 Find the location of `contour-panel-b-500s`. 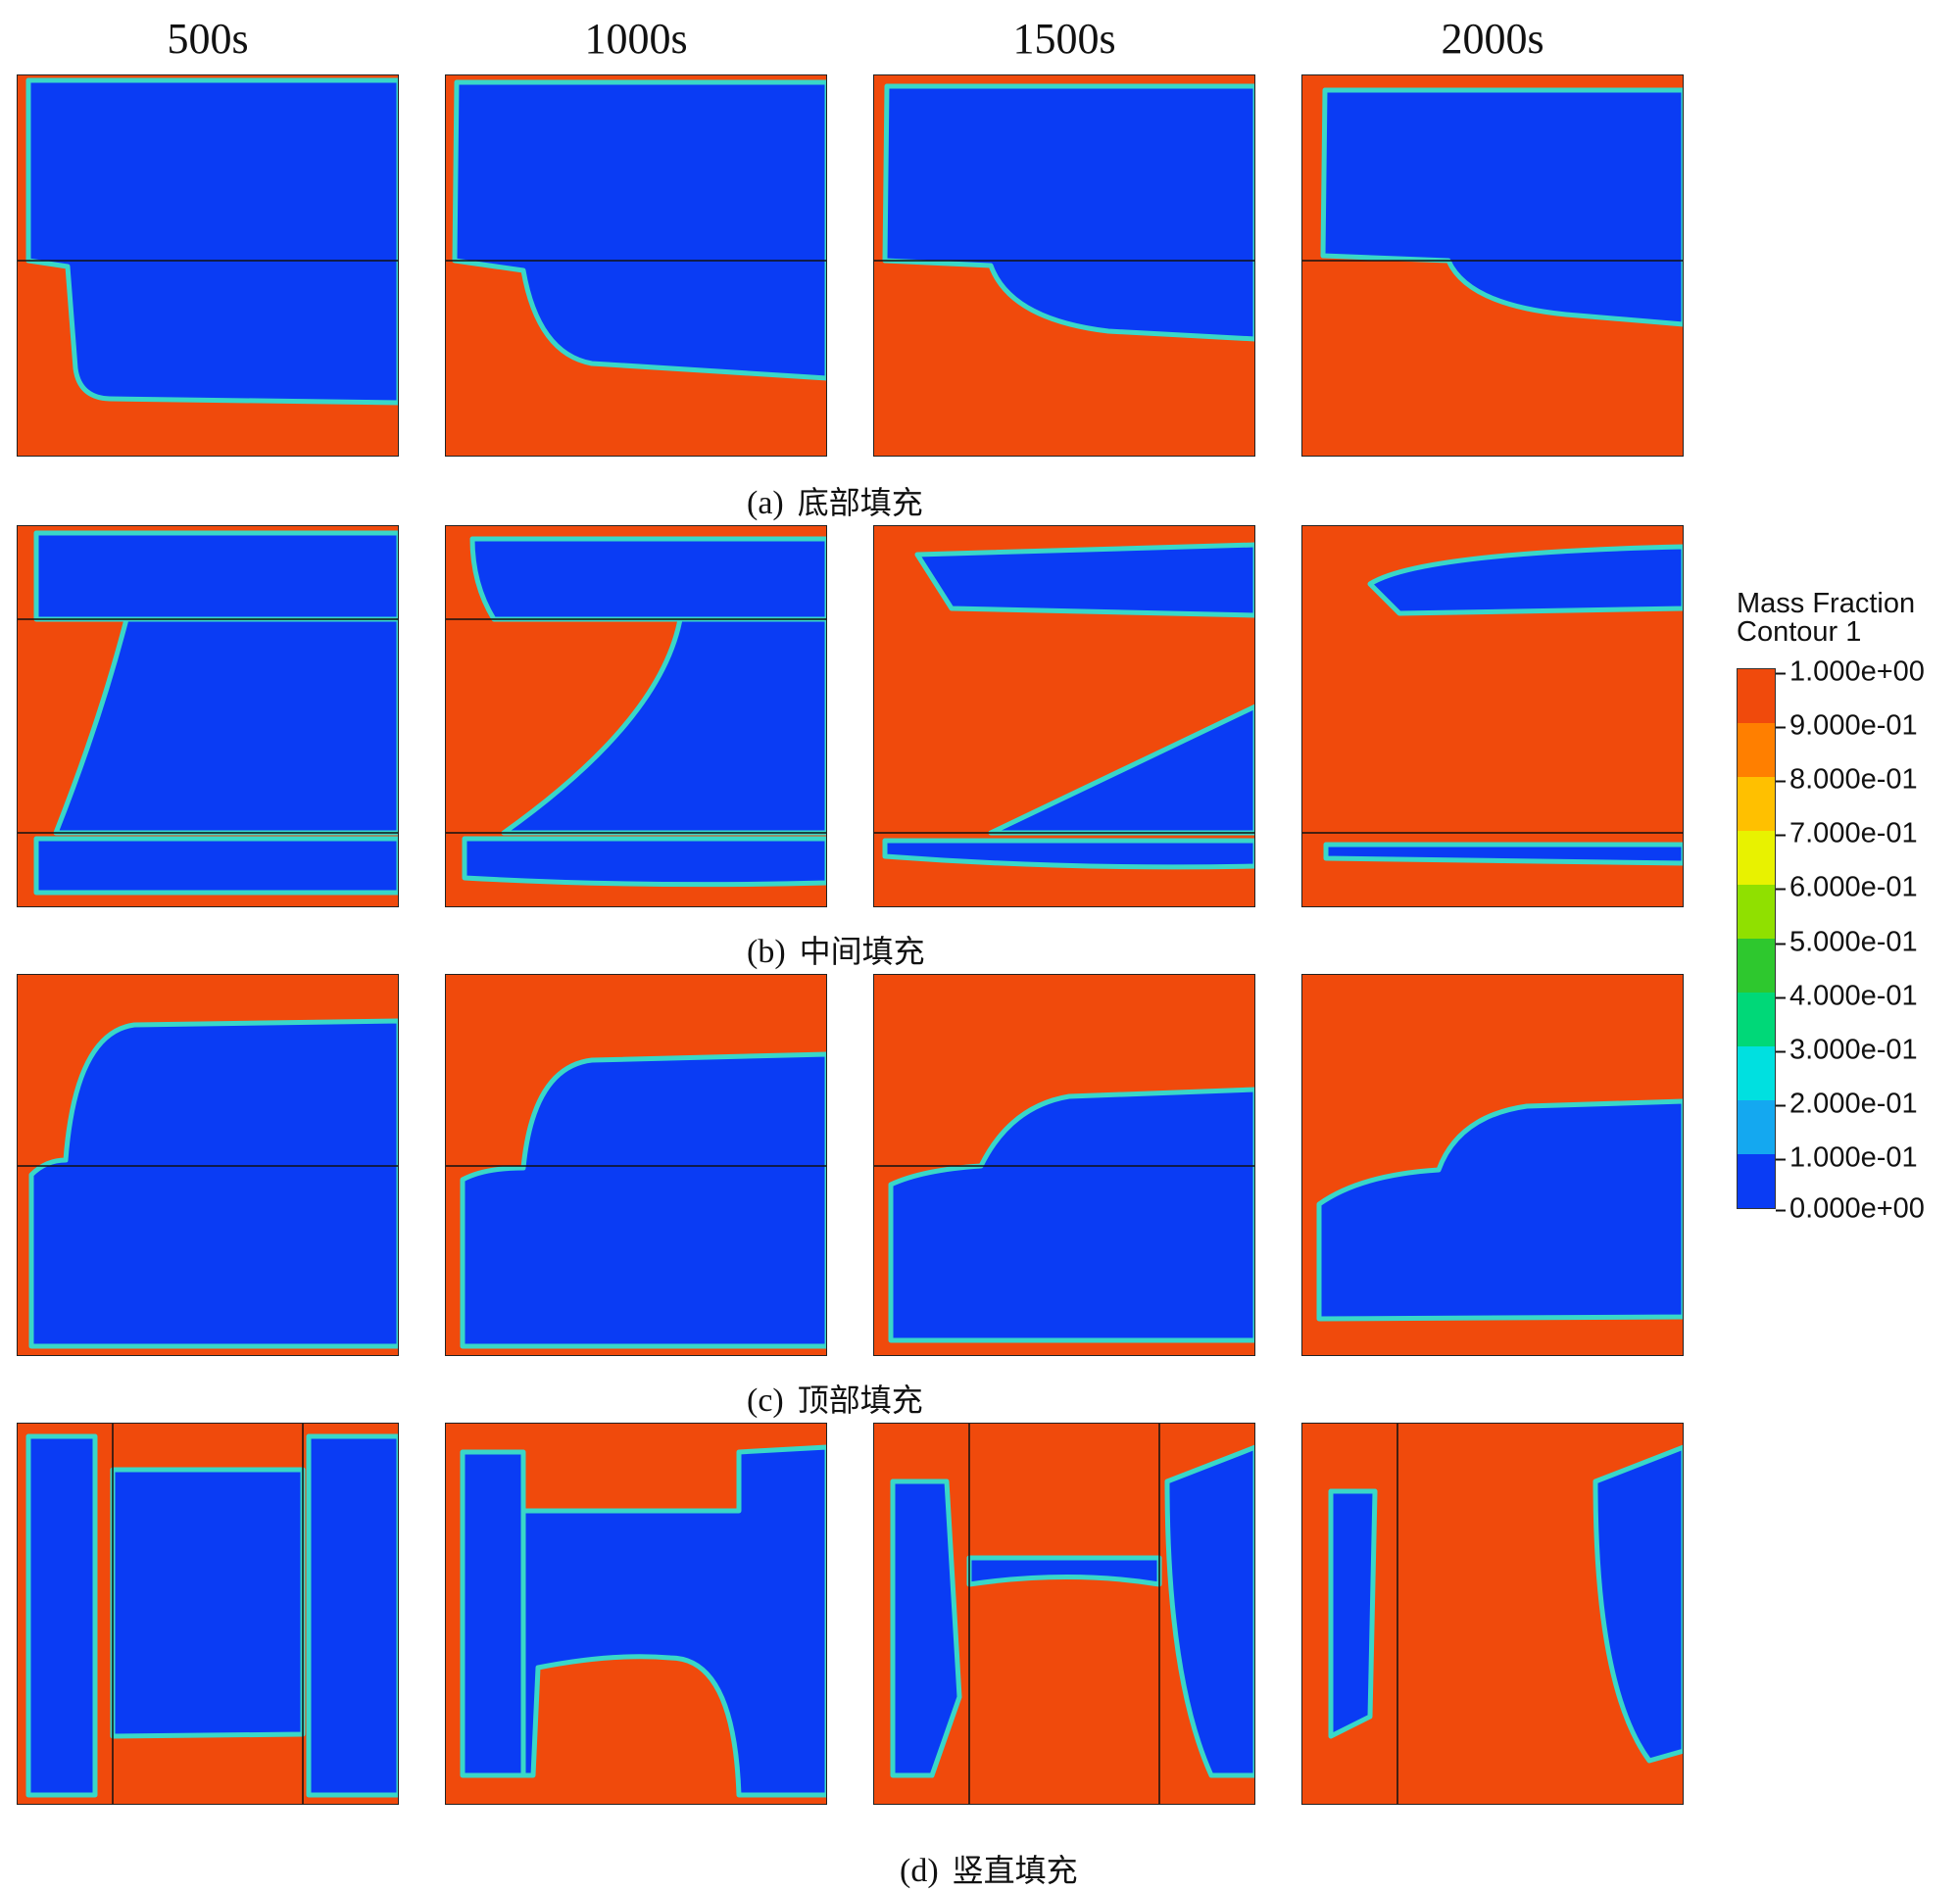

contour-panel-b-500s is located at coordinates (208, 716).